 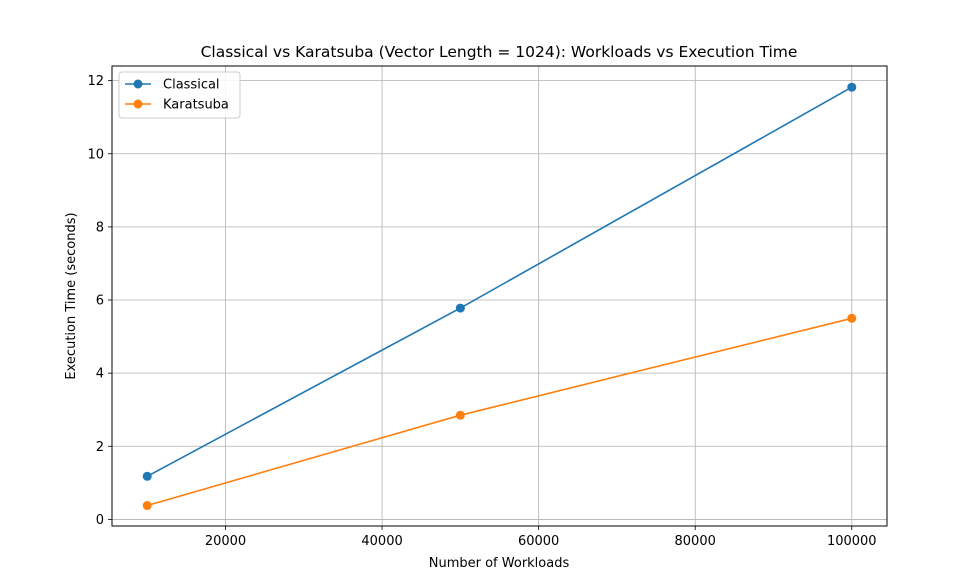 What do you see at coordinates (852, 541) in the screenshot?
I see `x-tick-label: 100000` at bounding box center [852, 541].